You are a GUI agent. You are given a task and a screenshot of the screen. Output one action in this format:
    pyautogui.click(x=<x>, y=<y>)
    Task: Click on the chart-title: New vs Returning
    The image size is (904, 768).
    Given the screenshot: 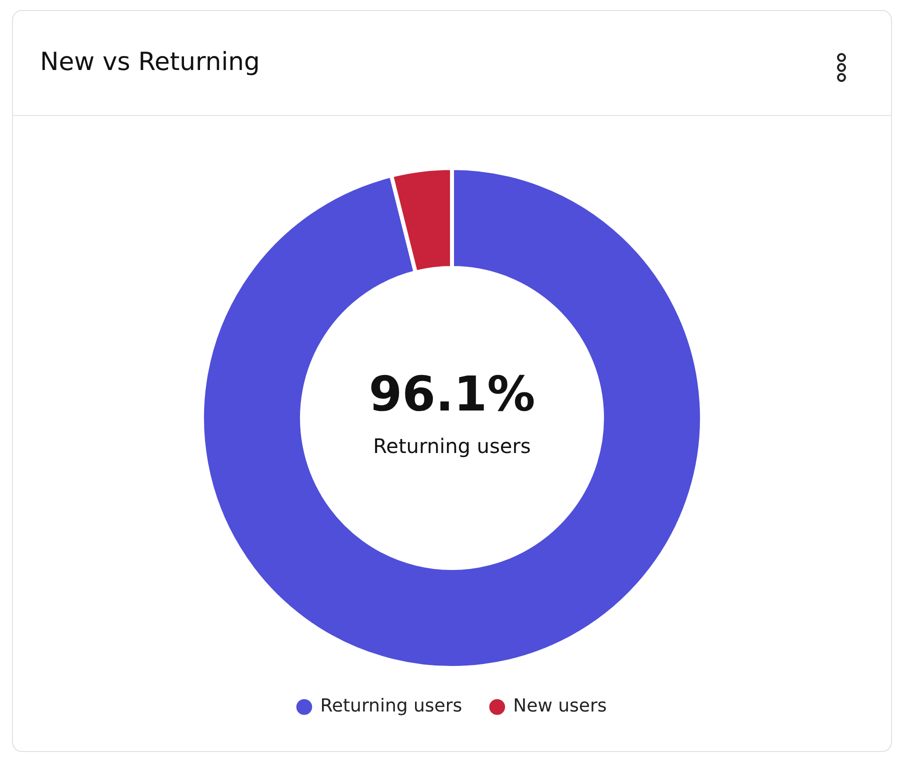 What is the action you would take?
    pyautogui.click(x=150, y=61)
    